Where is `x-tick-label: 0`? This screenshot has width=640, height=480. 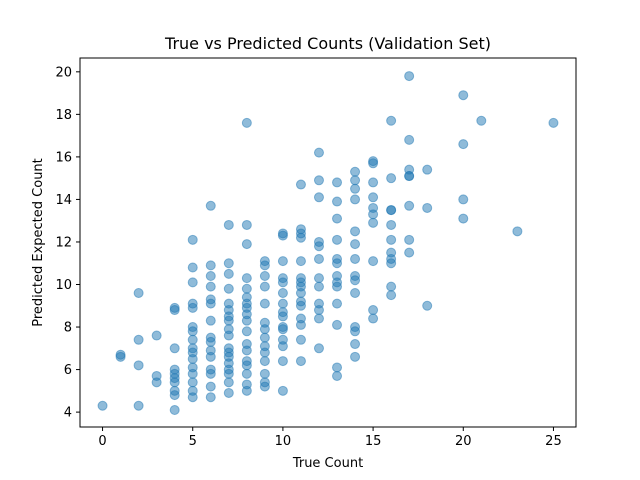
x-tick-label: 0 is located at coordinates (102, 441).